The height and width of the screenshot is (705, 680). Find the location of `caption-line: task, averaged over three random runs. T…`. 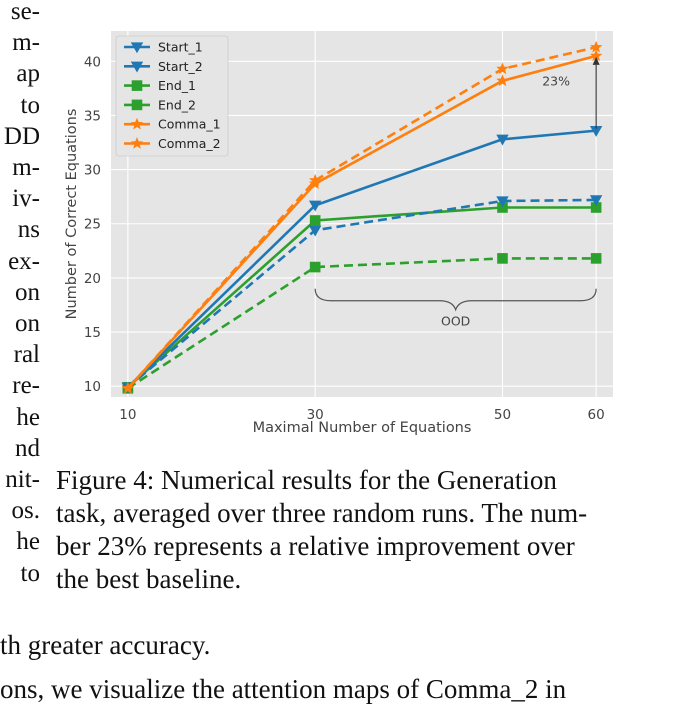

caption-line: task, averaged over three random runs. T… is located at coordinates (322, 513).